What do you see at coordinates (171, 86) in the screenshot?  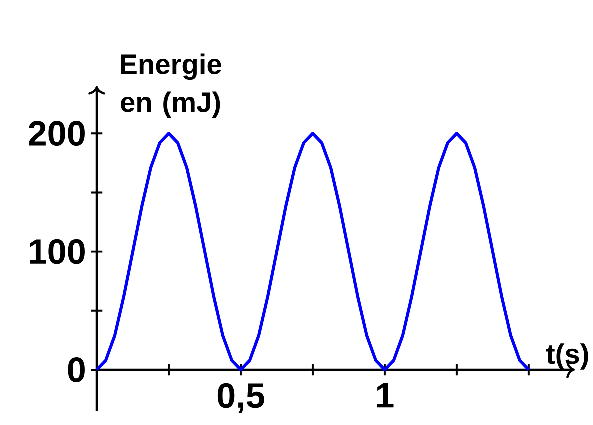 I see `y-axis-title: Energie en (mJ)` at bounding box center [171, 86].